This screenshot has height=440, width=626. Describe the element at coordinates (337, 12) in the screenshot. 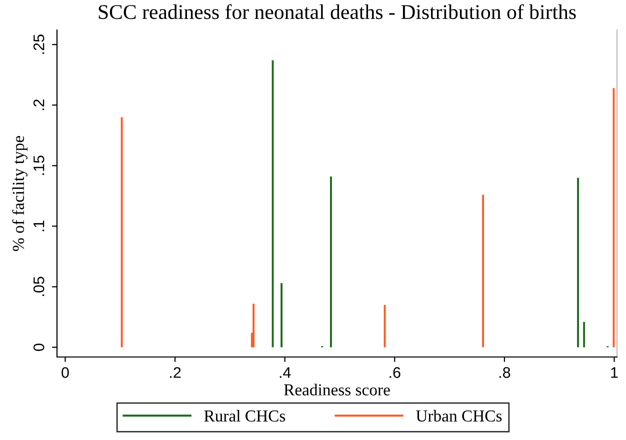

I see `chart-title: SCC readiness for neonatal deaths - Distribution of births` at that location.